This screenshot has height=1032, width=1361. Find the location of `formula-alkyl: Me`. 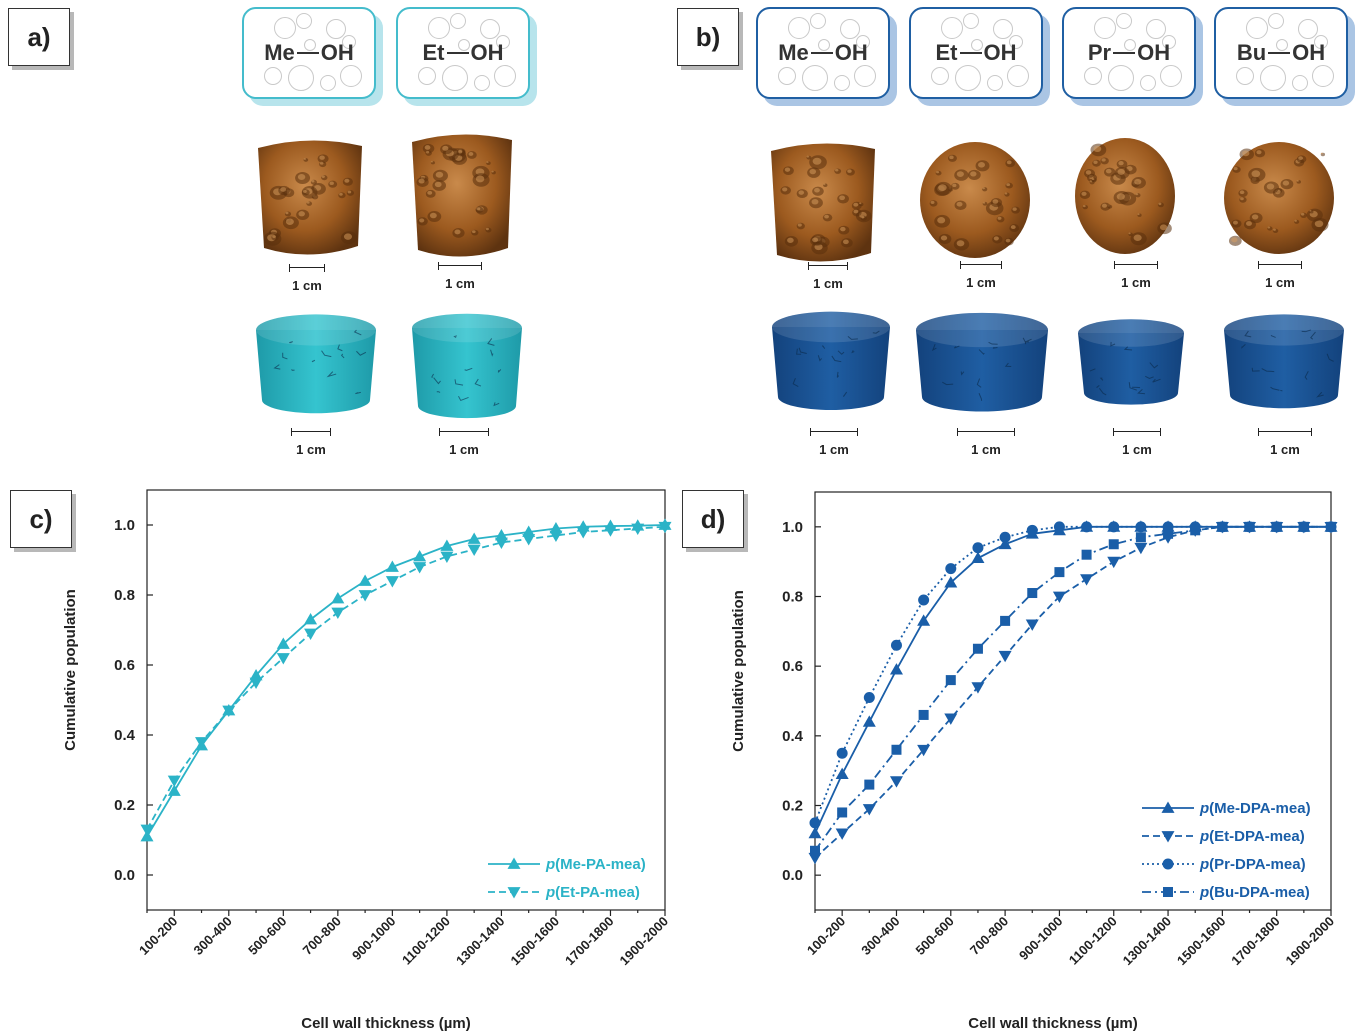

formula-alkyl: Me is located at coordinates (793, 52).